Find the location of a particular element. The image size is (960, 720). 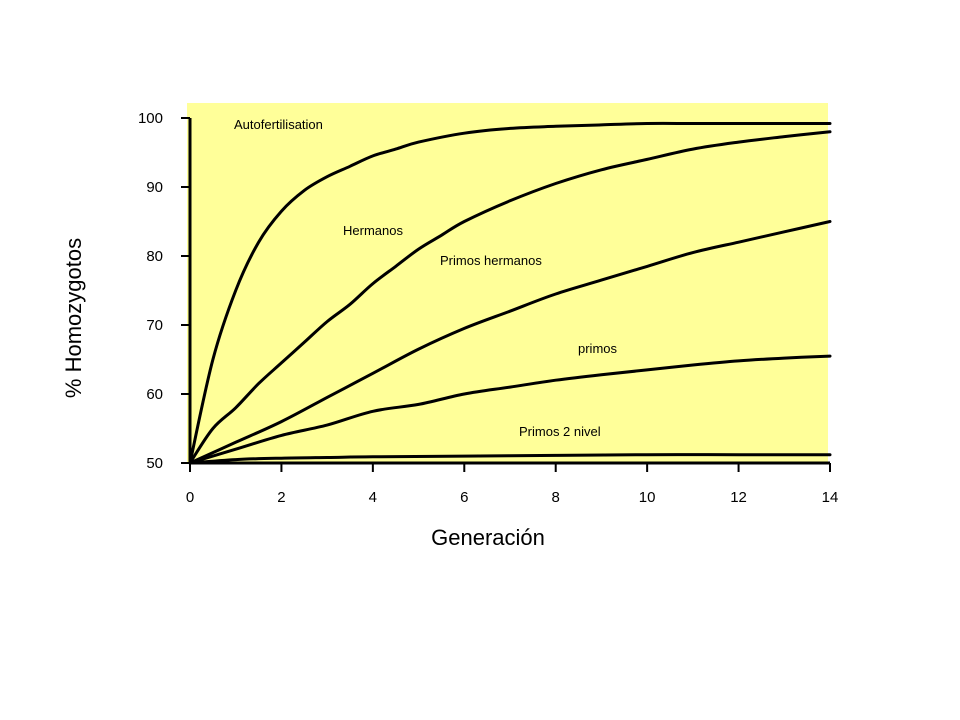

series-label-primos-hermanos: Primos hermanos is located at coordinates (491, 260).